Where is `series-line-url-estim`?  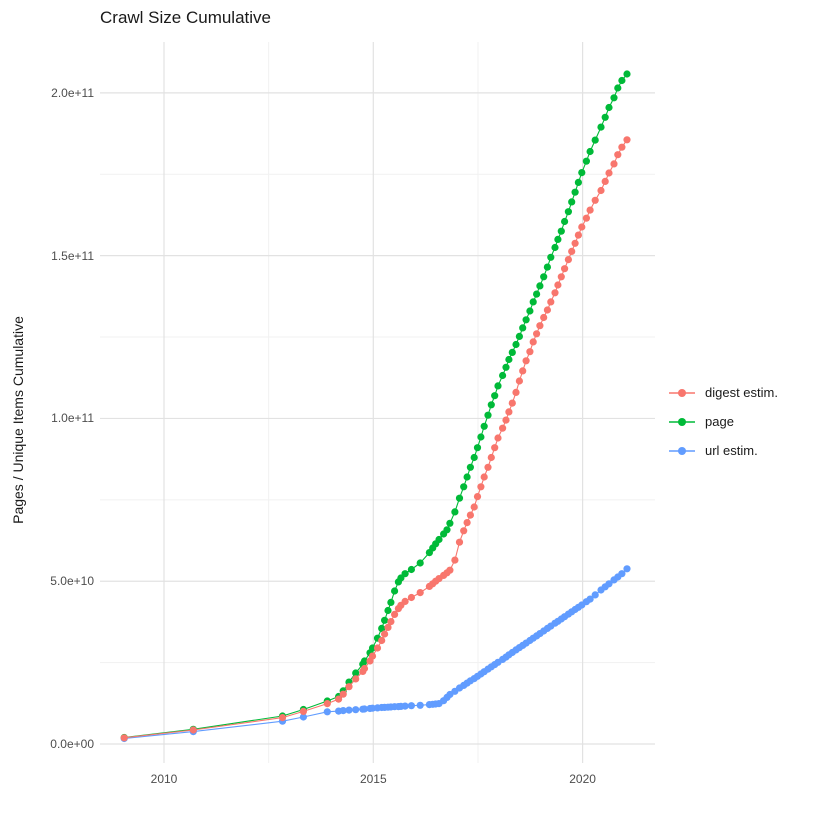
series-line-url-estim is located at coordinates (376, 654).